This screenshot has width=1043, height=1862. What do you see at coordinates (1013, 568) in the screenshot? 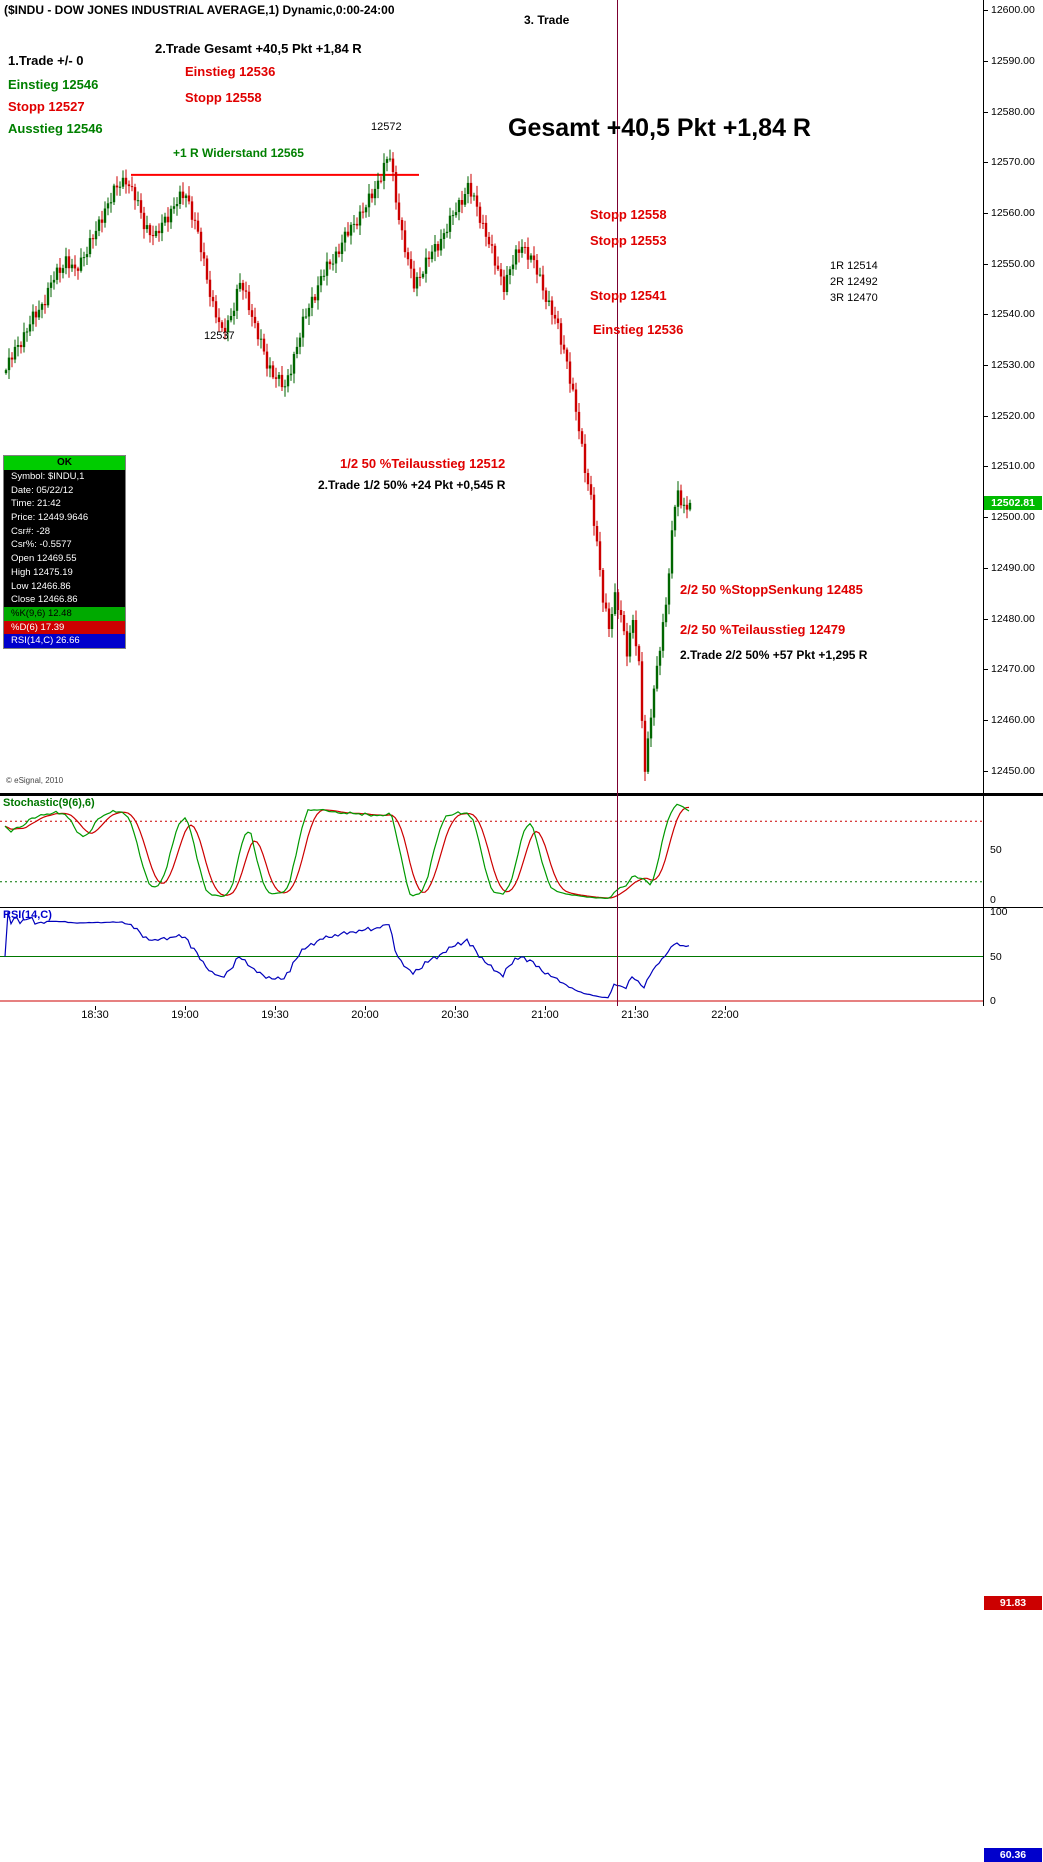
I see `price-tick-label: 12490.00` at bounding box center [1013, 568].